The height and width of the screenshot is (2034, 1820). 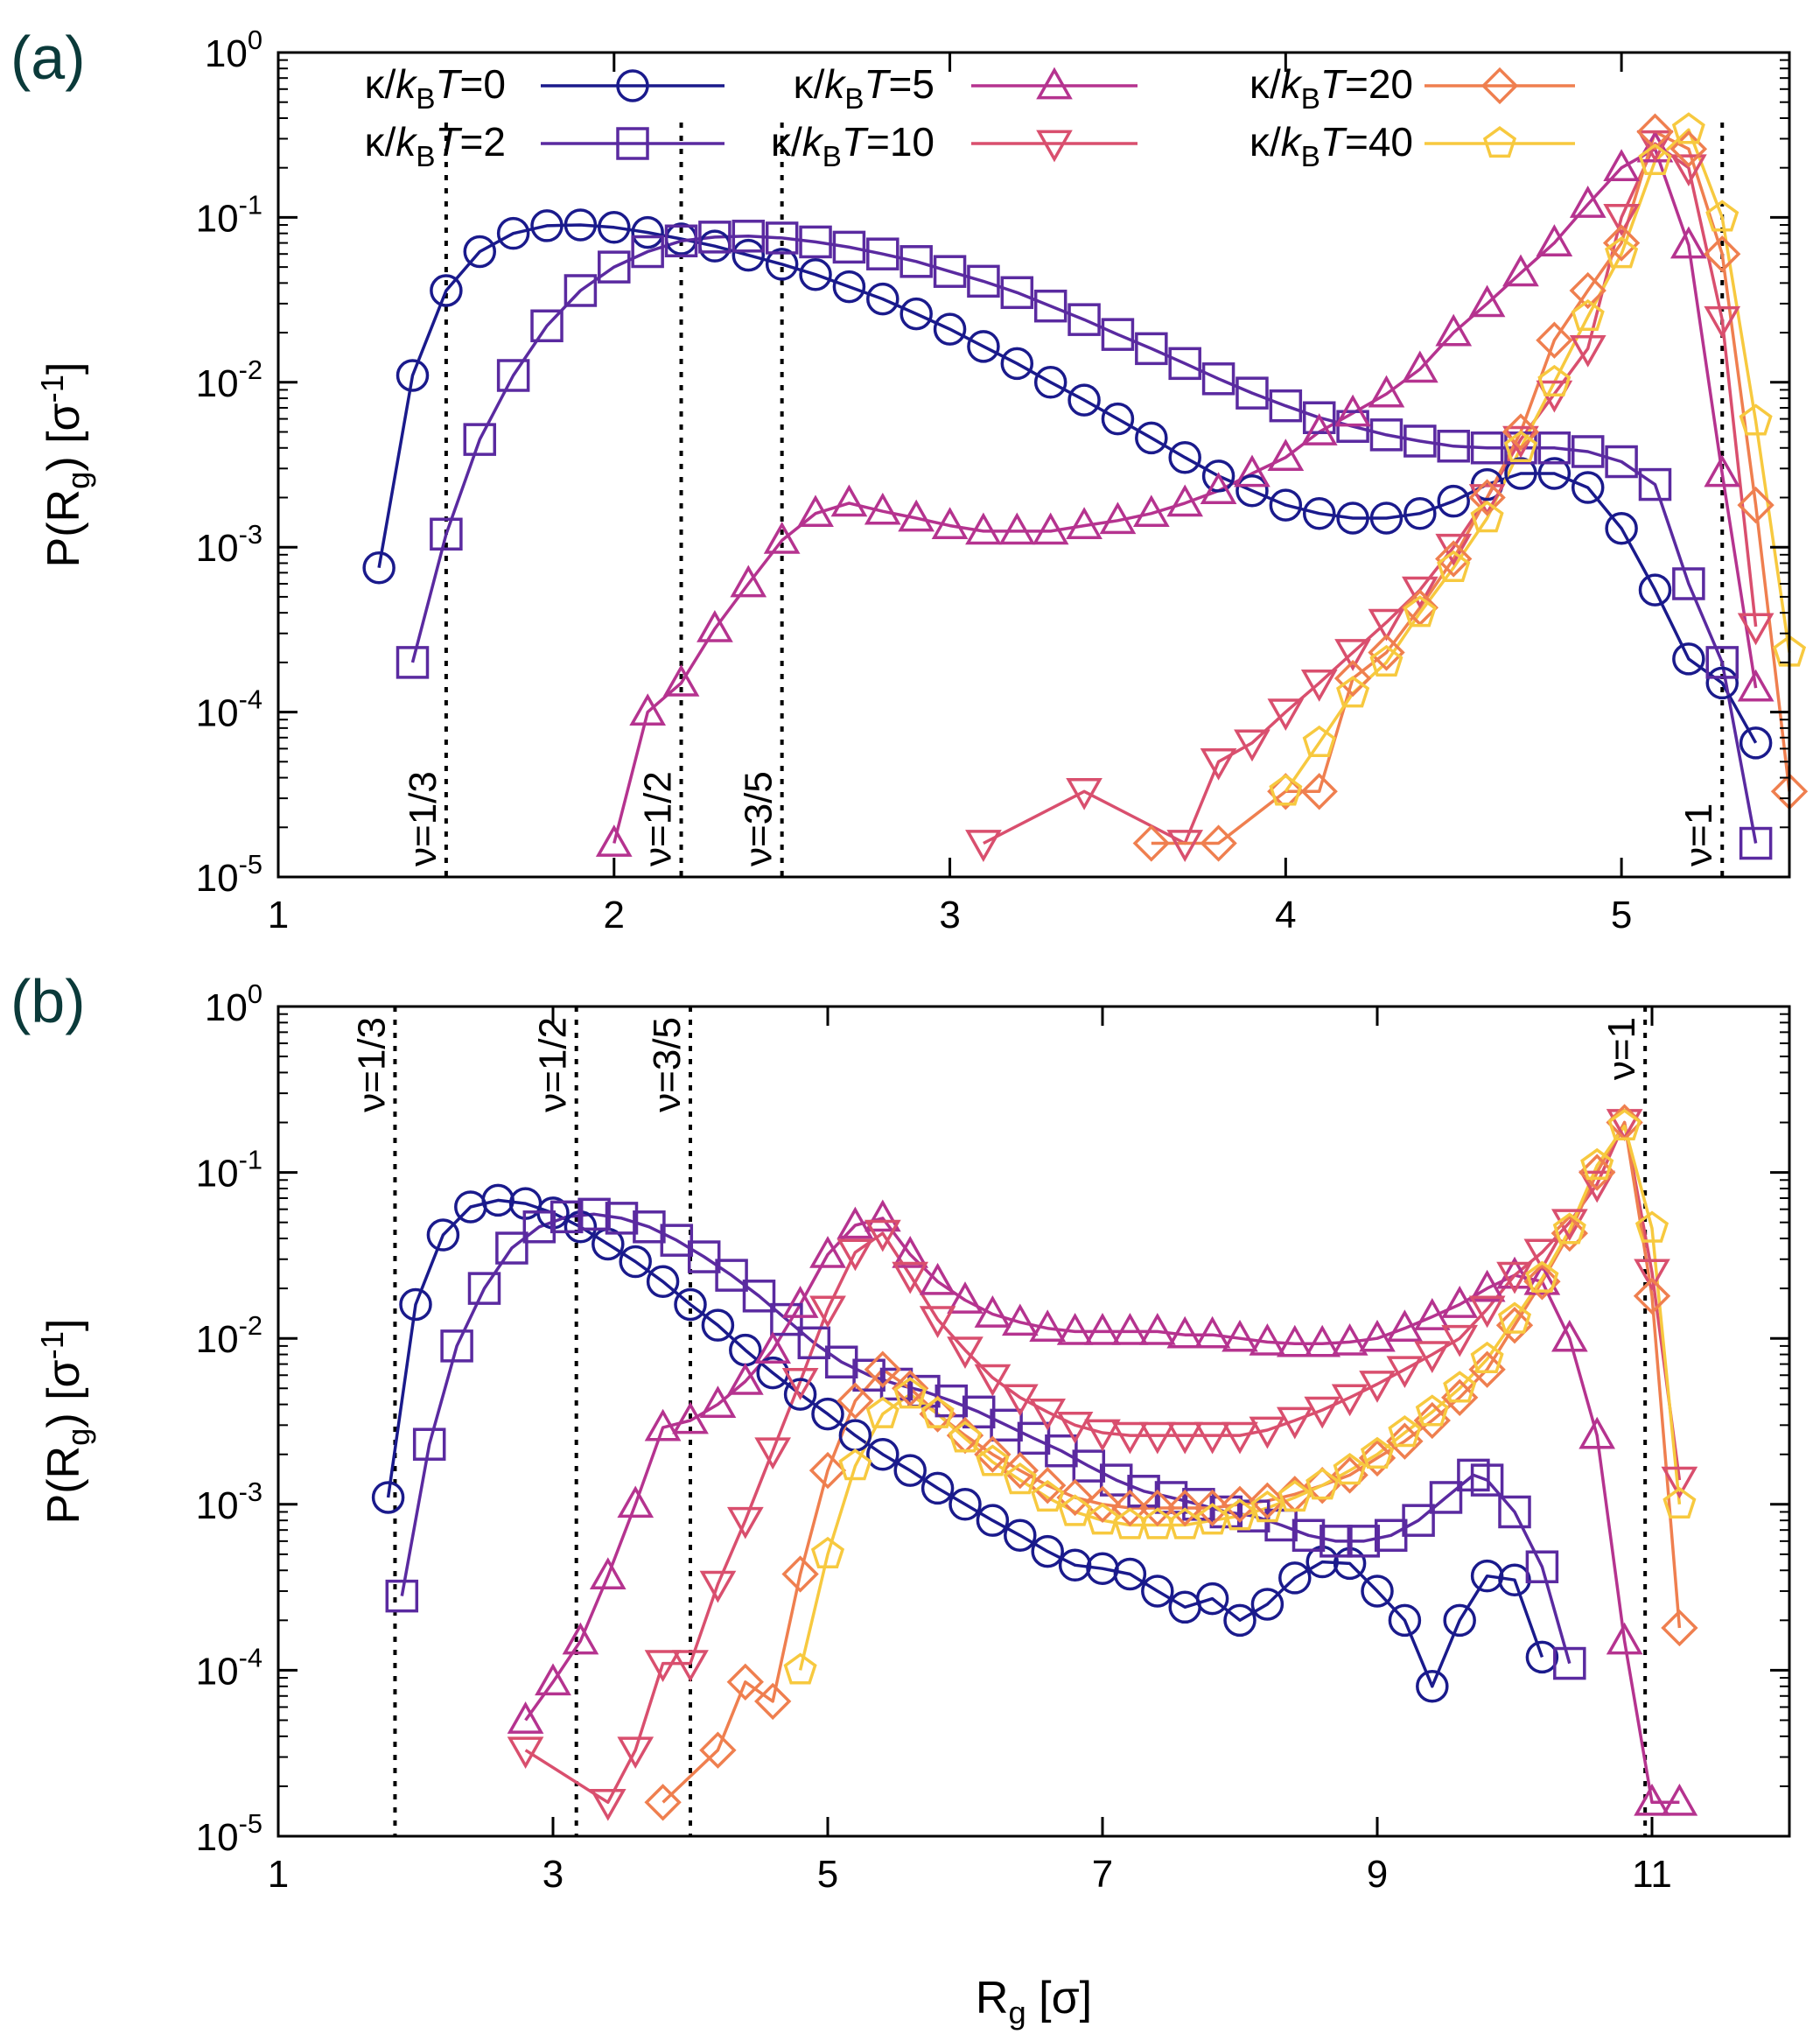 I want to click on panel-a-series-line-k20, so click(x=1471, y=487).